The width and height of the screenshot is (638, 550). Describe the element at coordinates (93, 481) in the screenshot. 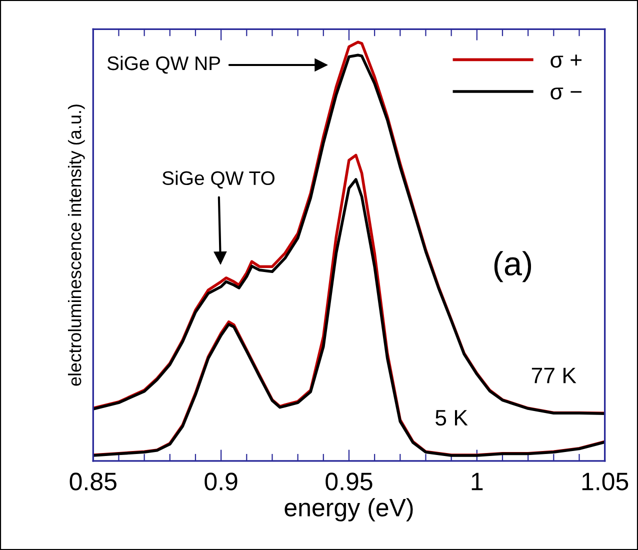

I see `x-tick-label: 0.85` at that location.